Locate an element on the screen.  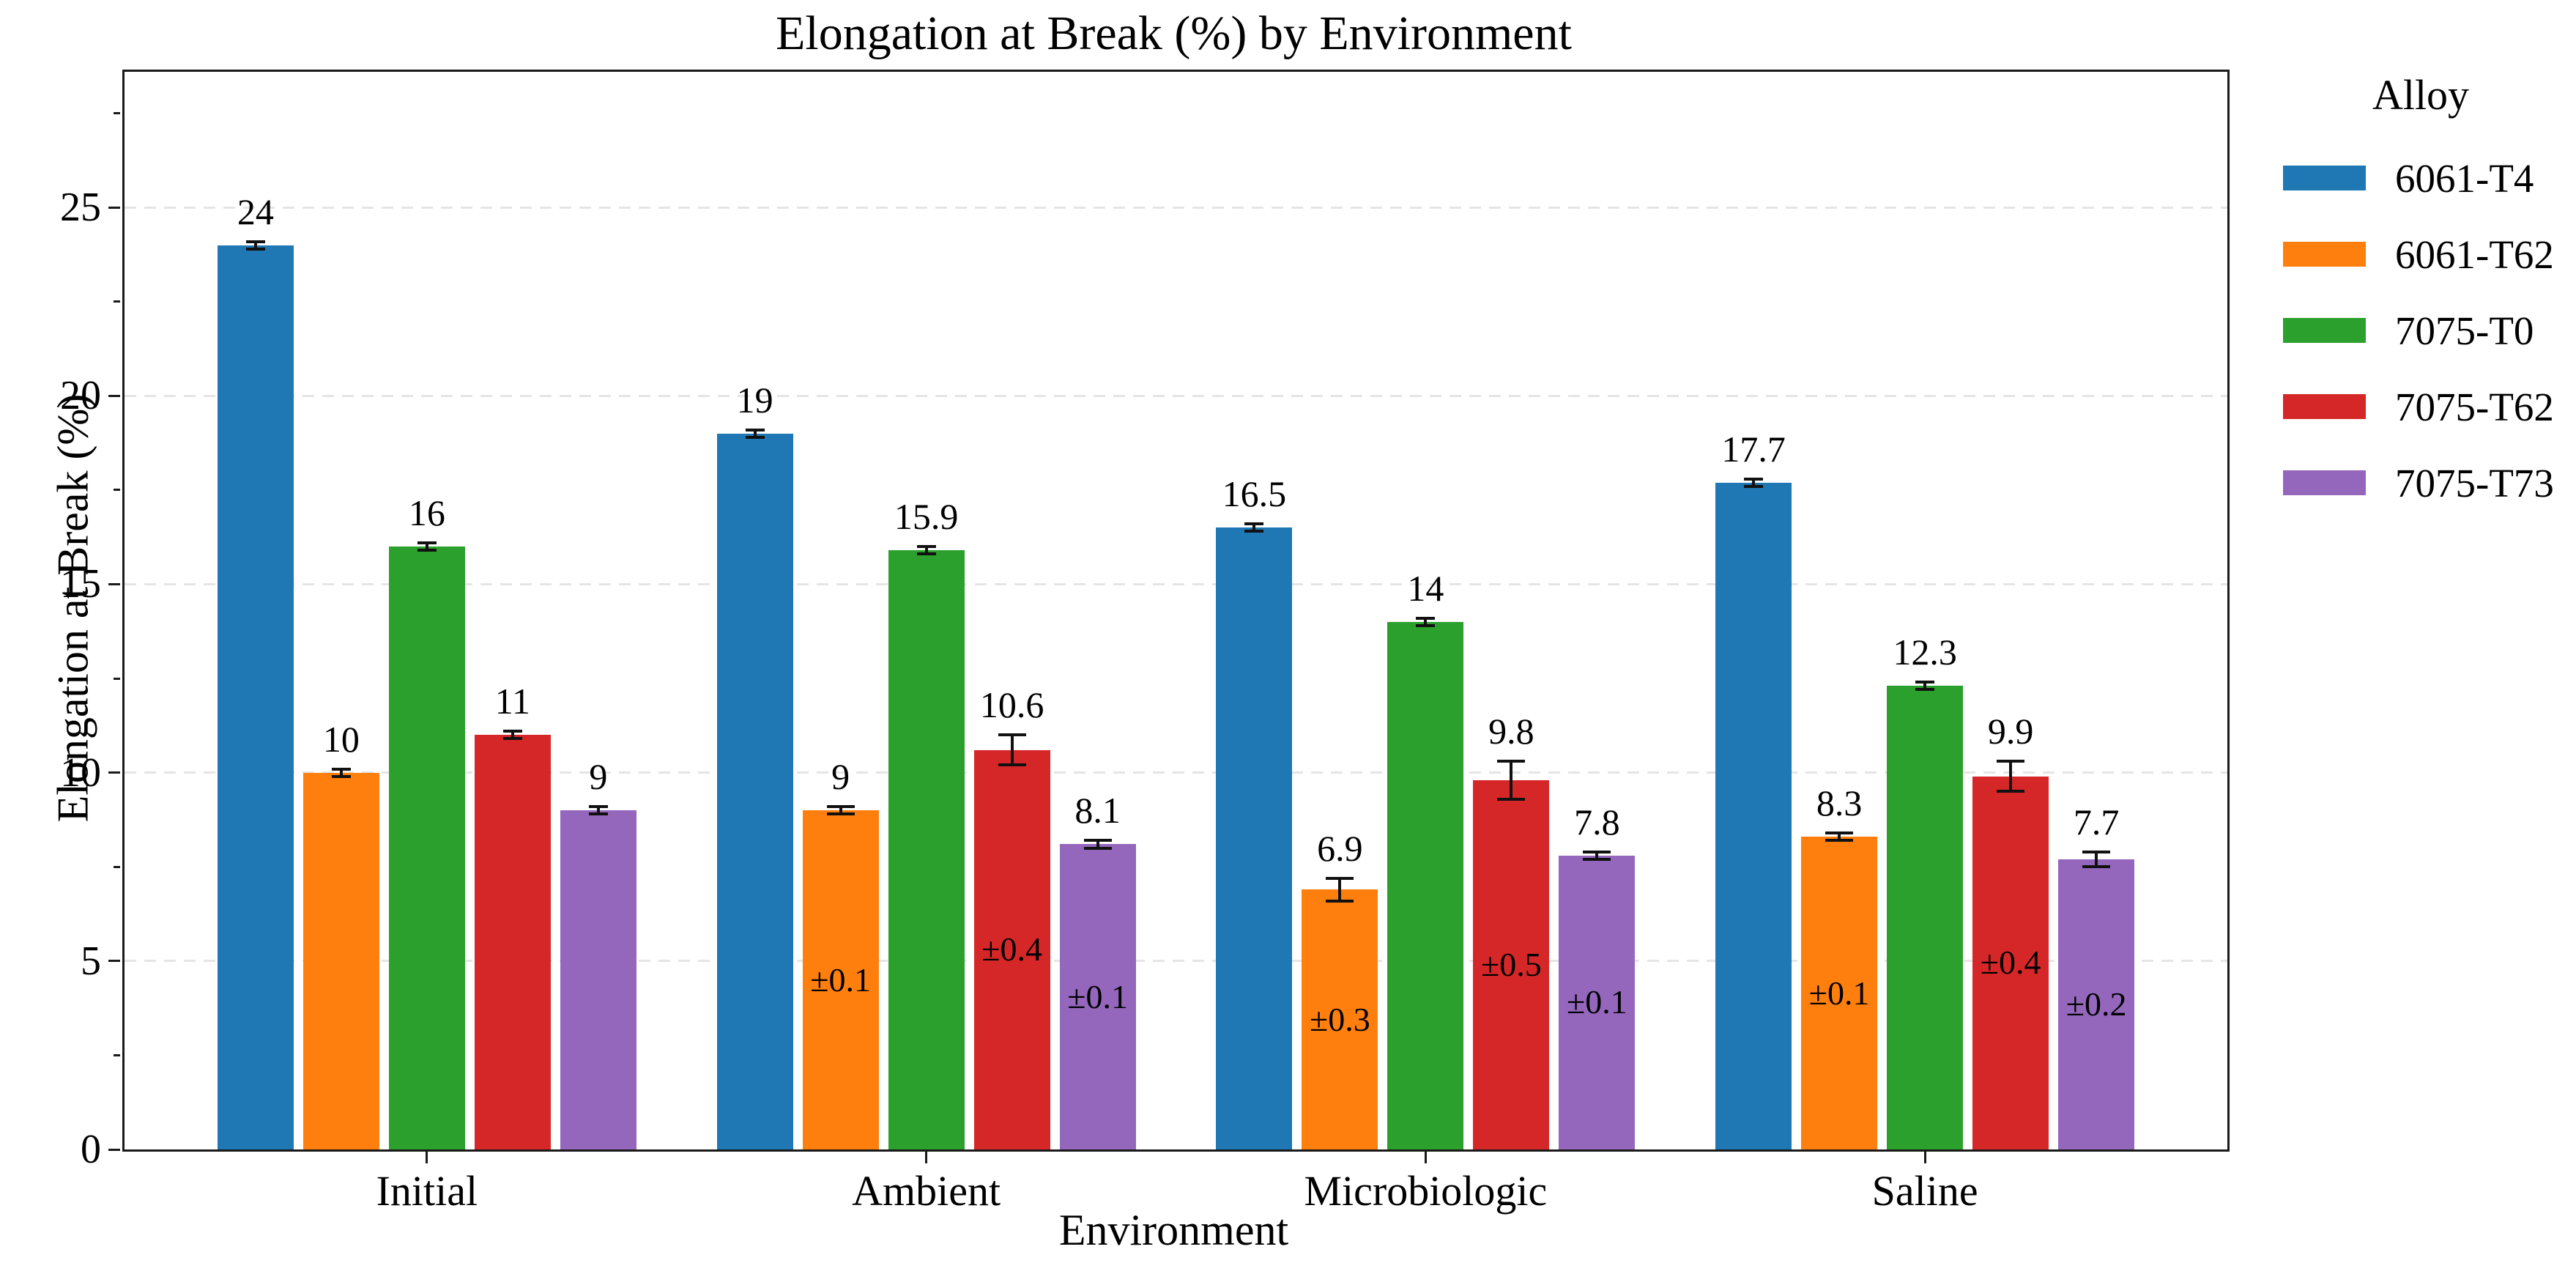
bar-value-label: 10 is located at coordinates (341, 739).